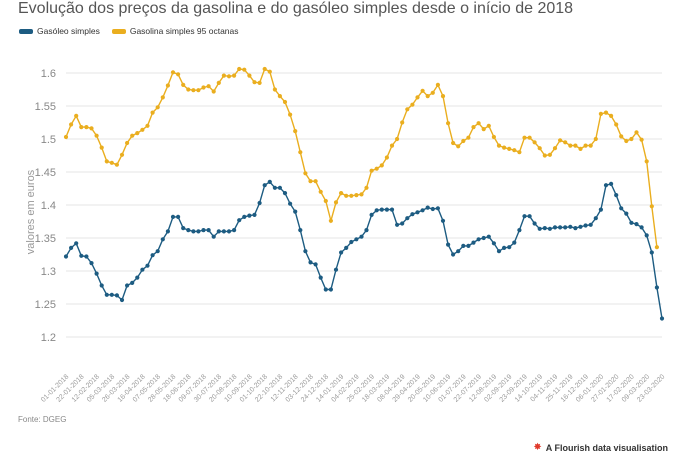  I want to click on legend-item-gasoline: Gasolina simples 95 octanas, so click(175, 31).